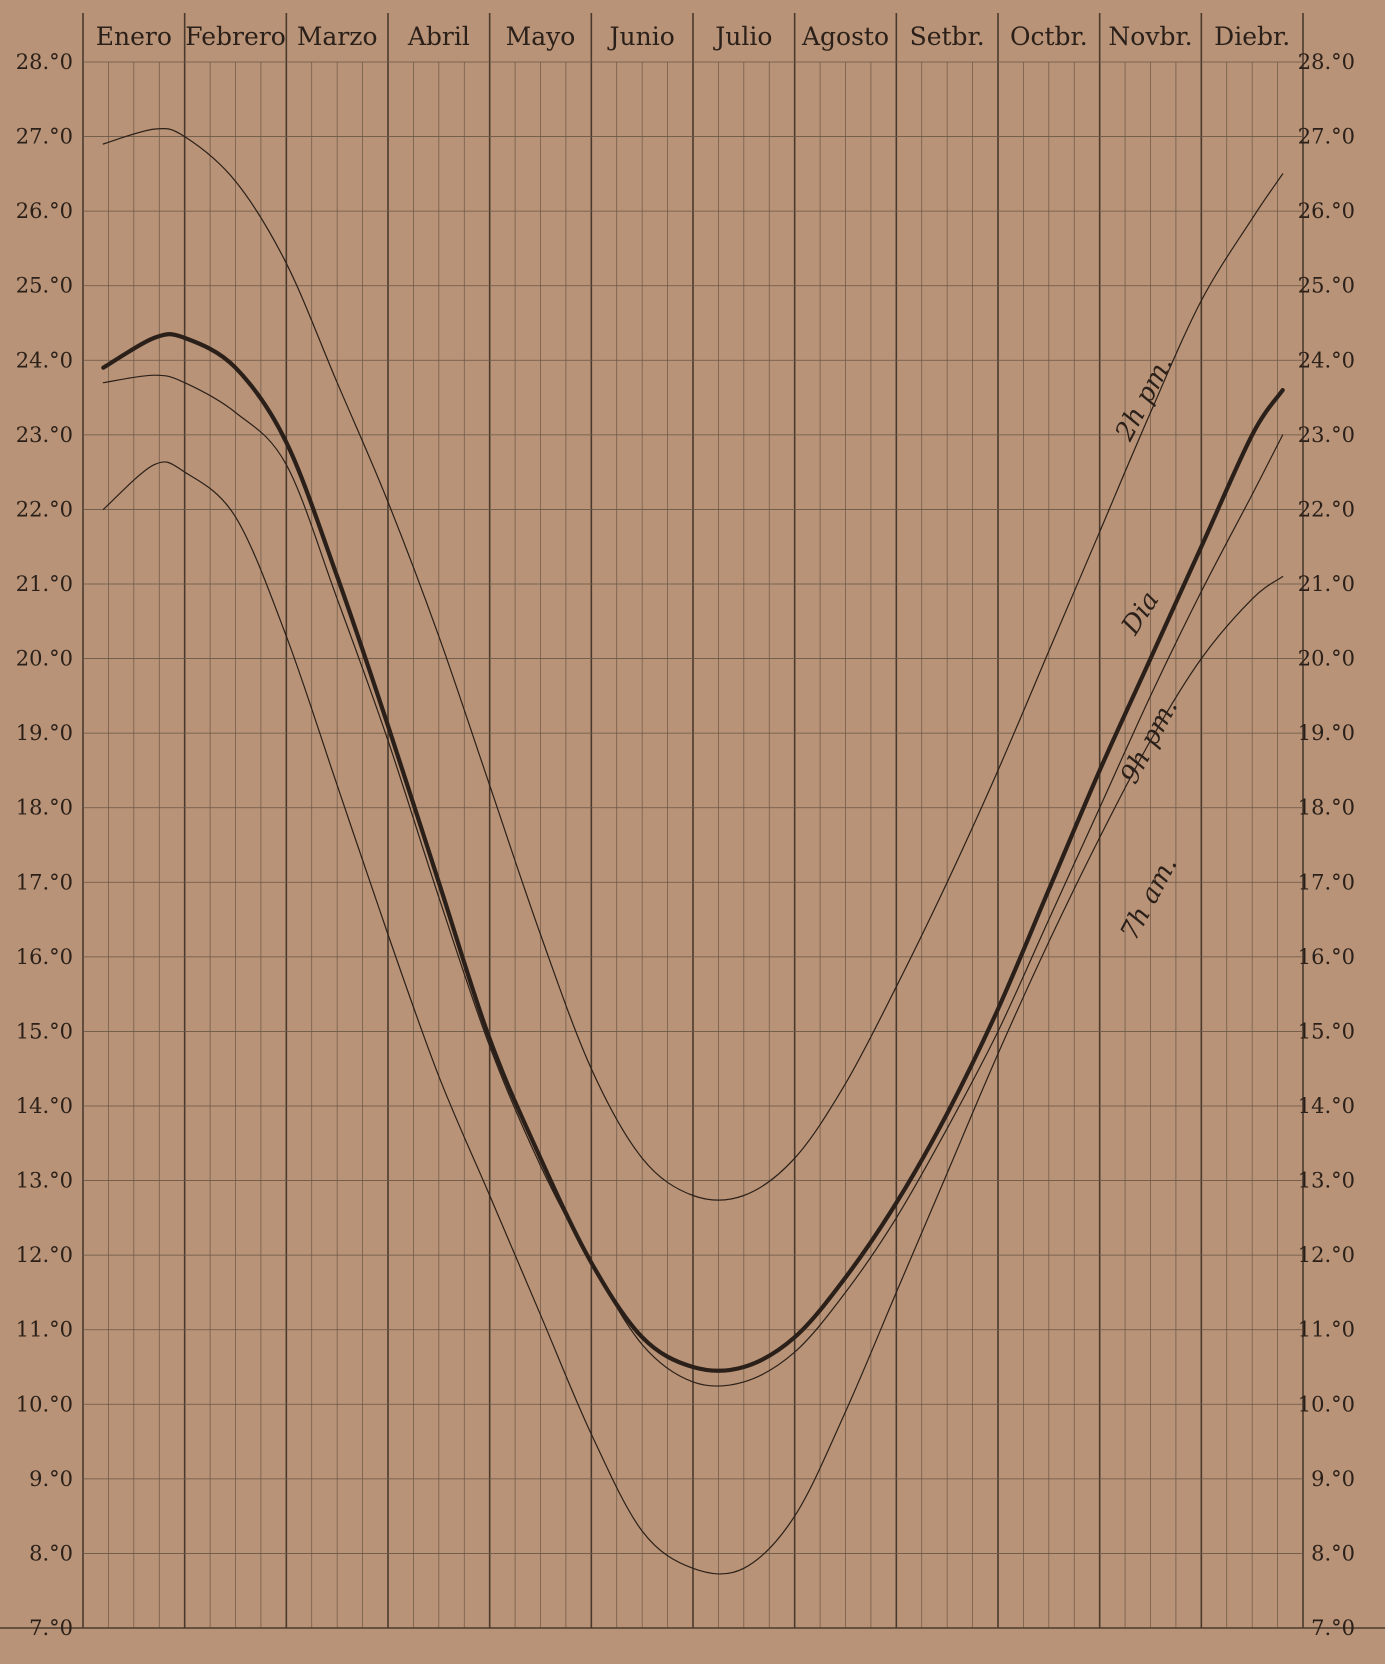 The height and width of the screenshot is (1664, 1385). I want to click on y-tick-label-left: 22.°0, so click(44, 509).